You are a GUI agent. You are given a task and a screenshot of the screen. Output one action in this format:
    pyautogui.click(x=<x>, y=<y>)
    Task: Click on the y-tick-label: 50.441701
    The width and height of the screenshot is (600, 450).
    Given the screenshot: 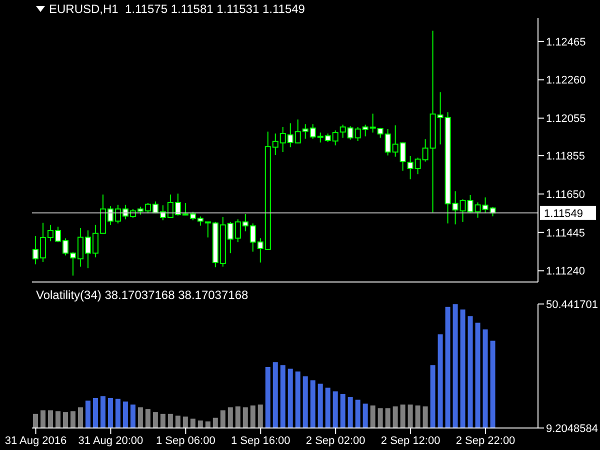 What is the action you would take?
    pyautogui.click(x=572, y=304)
    